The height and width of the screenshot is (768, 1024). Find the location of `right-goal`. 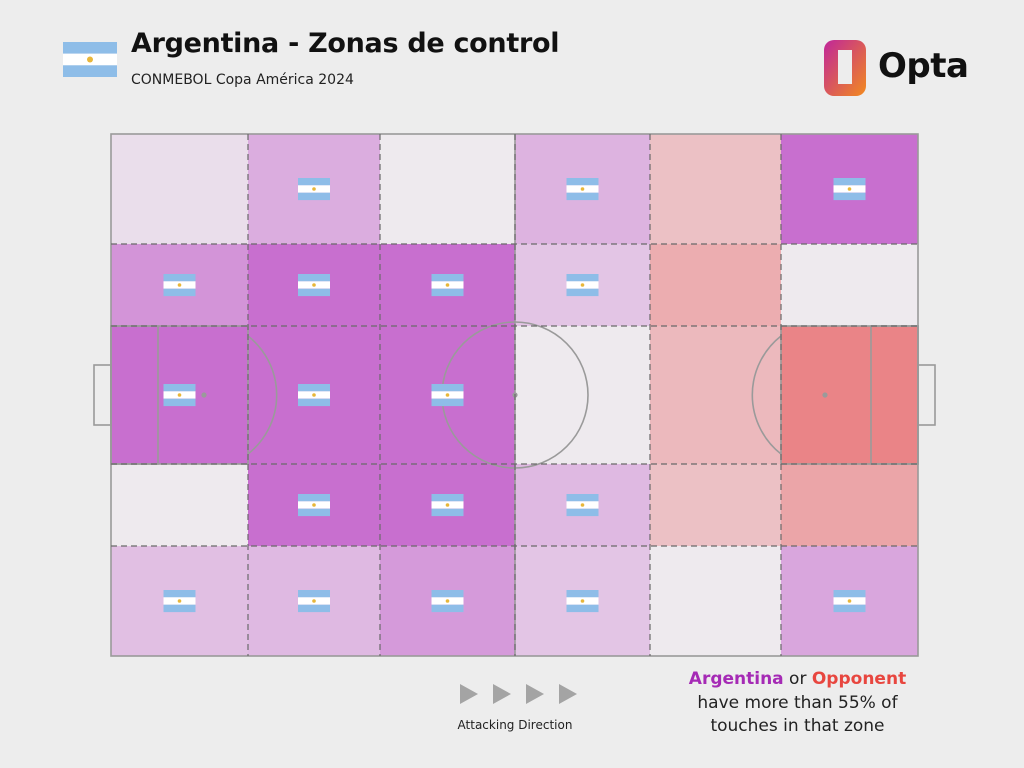

right-goal is located at coordinates (926, 395).